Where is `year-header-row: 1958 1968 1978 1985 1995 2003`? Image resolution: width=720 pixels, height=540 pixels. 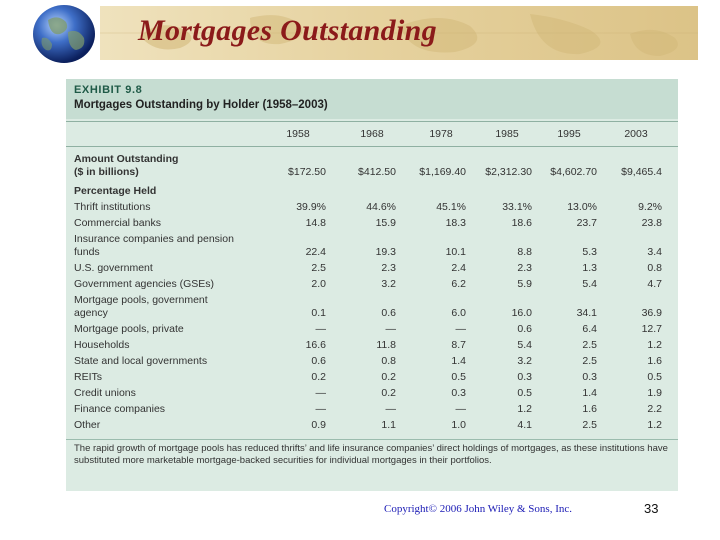 year-header-row: 1958 1968 1978 1985 1995 2003 is located at coordinates (372, 134).